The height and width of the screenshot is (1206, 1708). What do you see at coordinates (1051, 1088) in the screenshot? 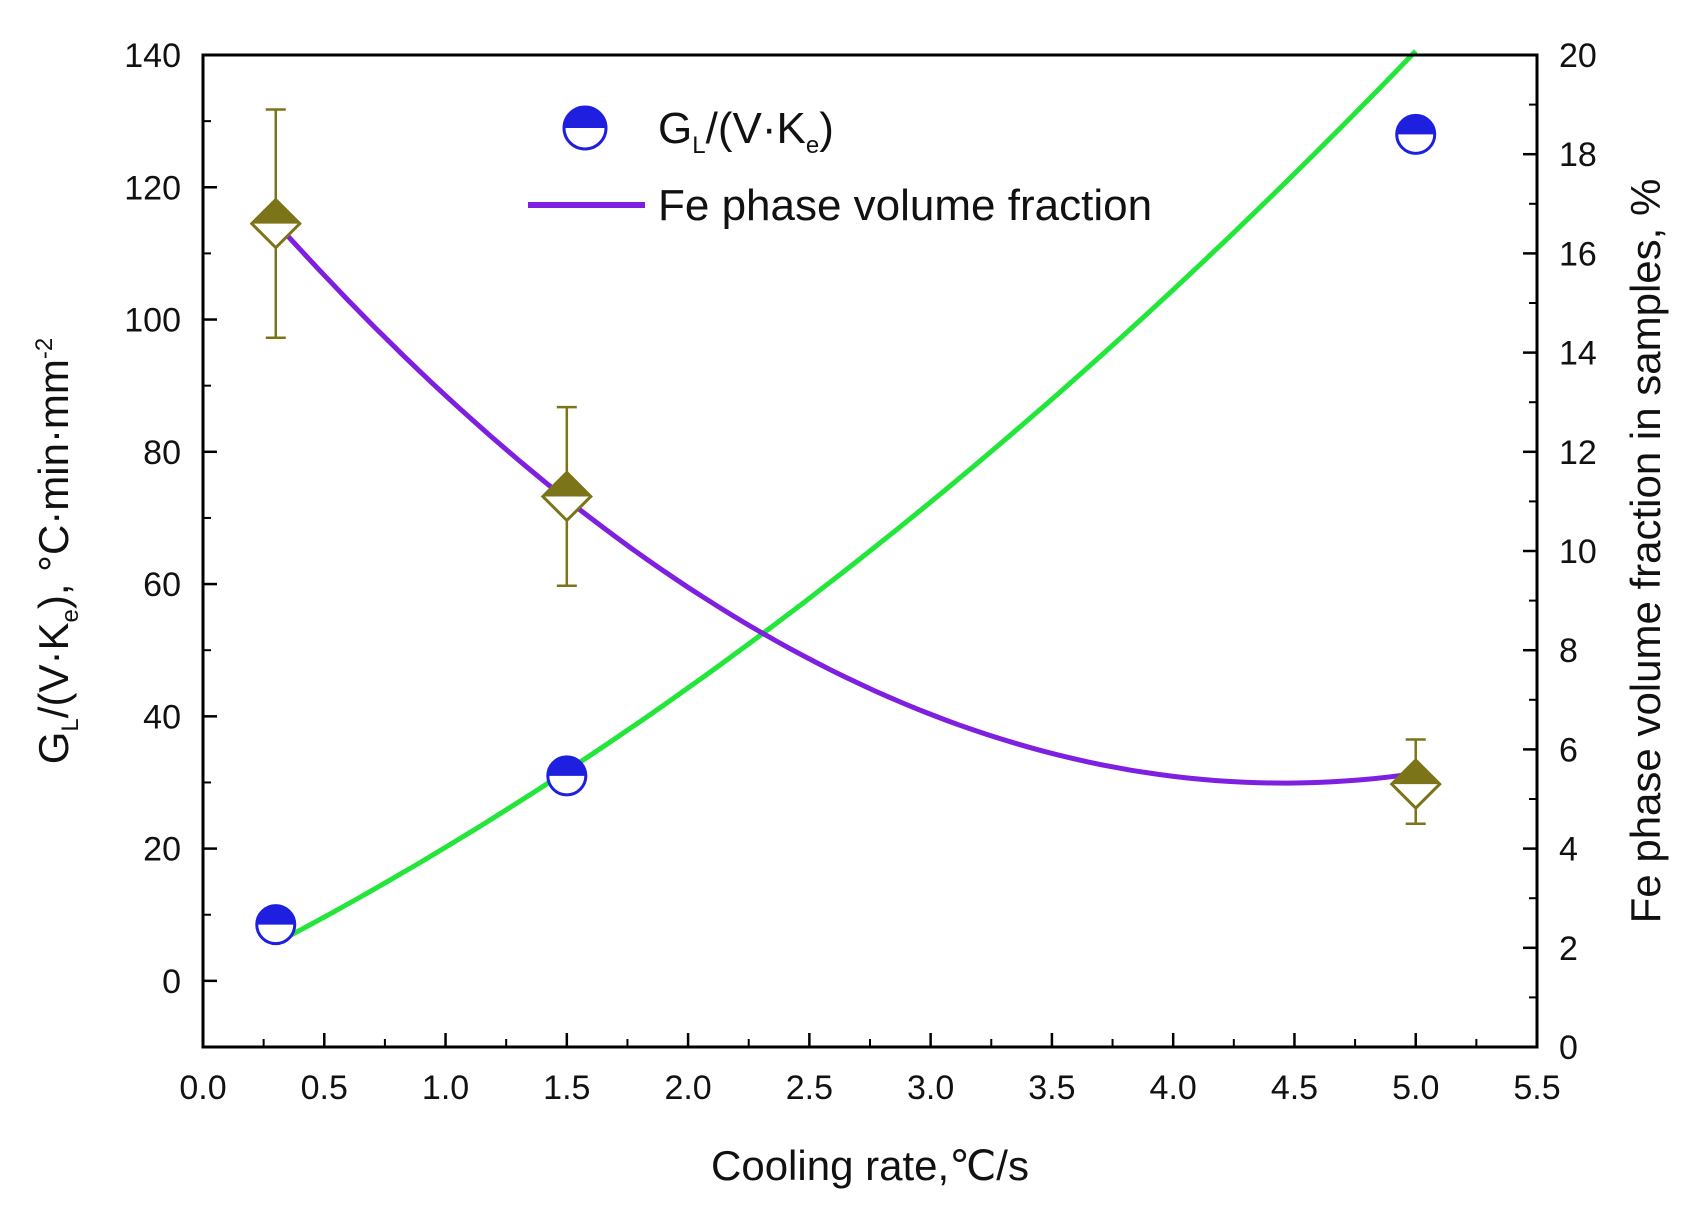
I see `x-tick-label: 3.5` at bounding box center [1051, 1088].